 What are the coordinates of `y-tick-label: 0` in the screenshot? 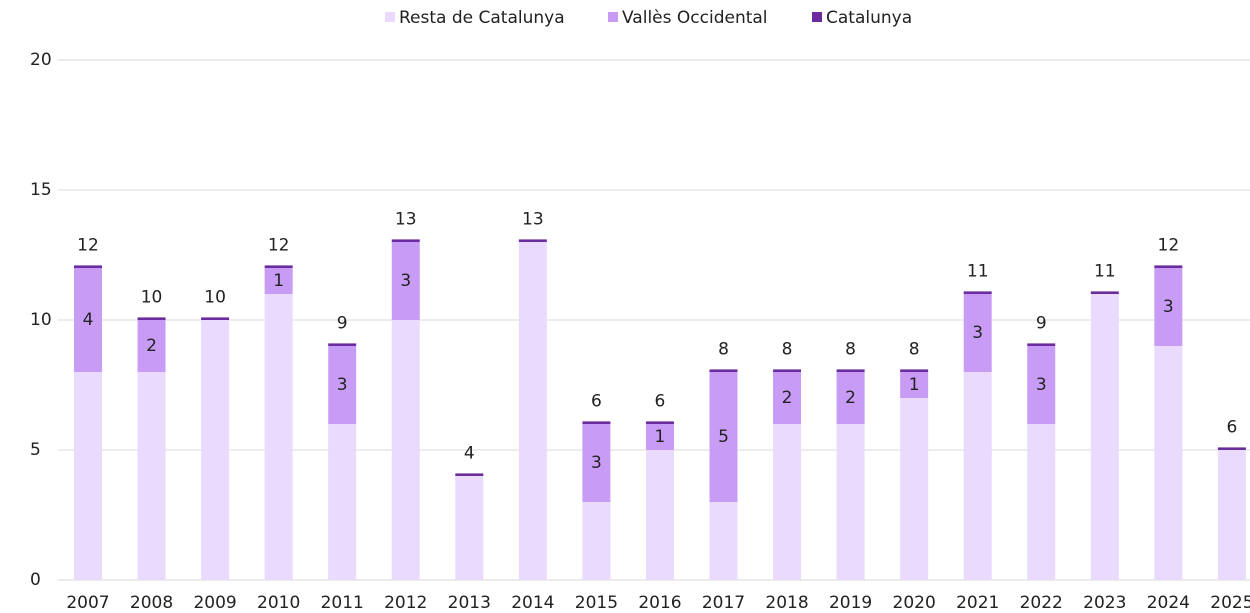 It's located at (35, 580).